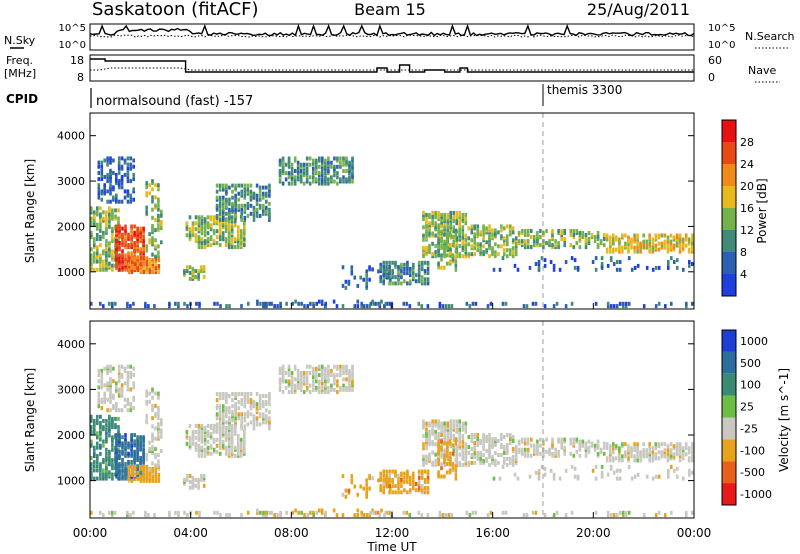 Image resolution: width=800 pixels, height=554 pixels. Describe the element at coordinates (492, 533) in the screenshot. I see `xtick-label: 16:00` at that location.